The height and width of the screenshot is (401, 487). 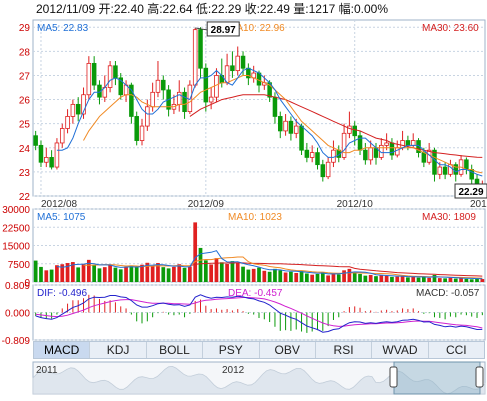 What do you see at coordinates (25, 52) in the screenshot?
I see `price-tick-label: 28` at bounding box center [25, 52].